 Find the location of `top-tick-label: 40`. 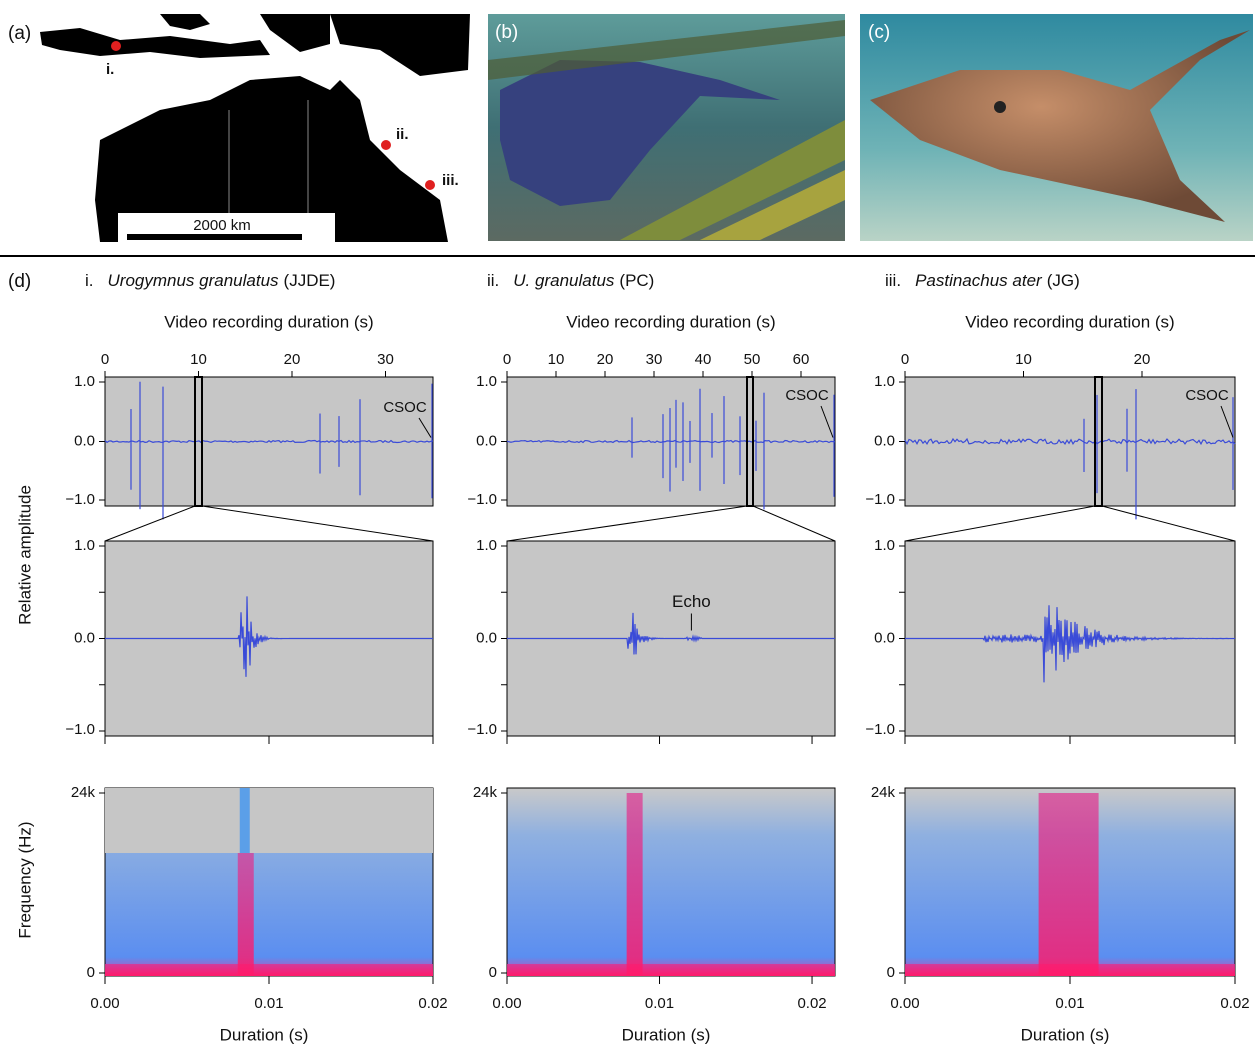

top-tick-label: 40 is located at coordinates (703, 359).